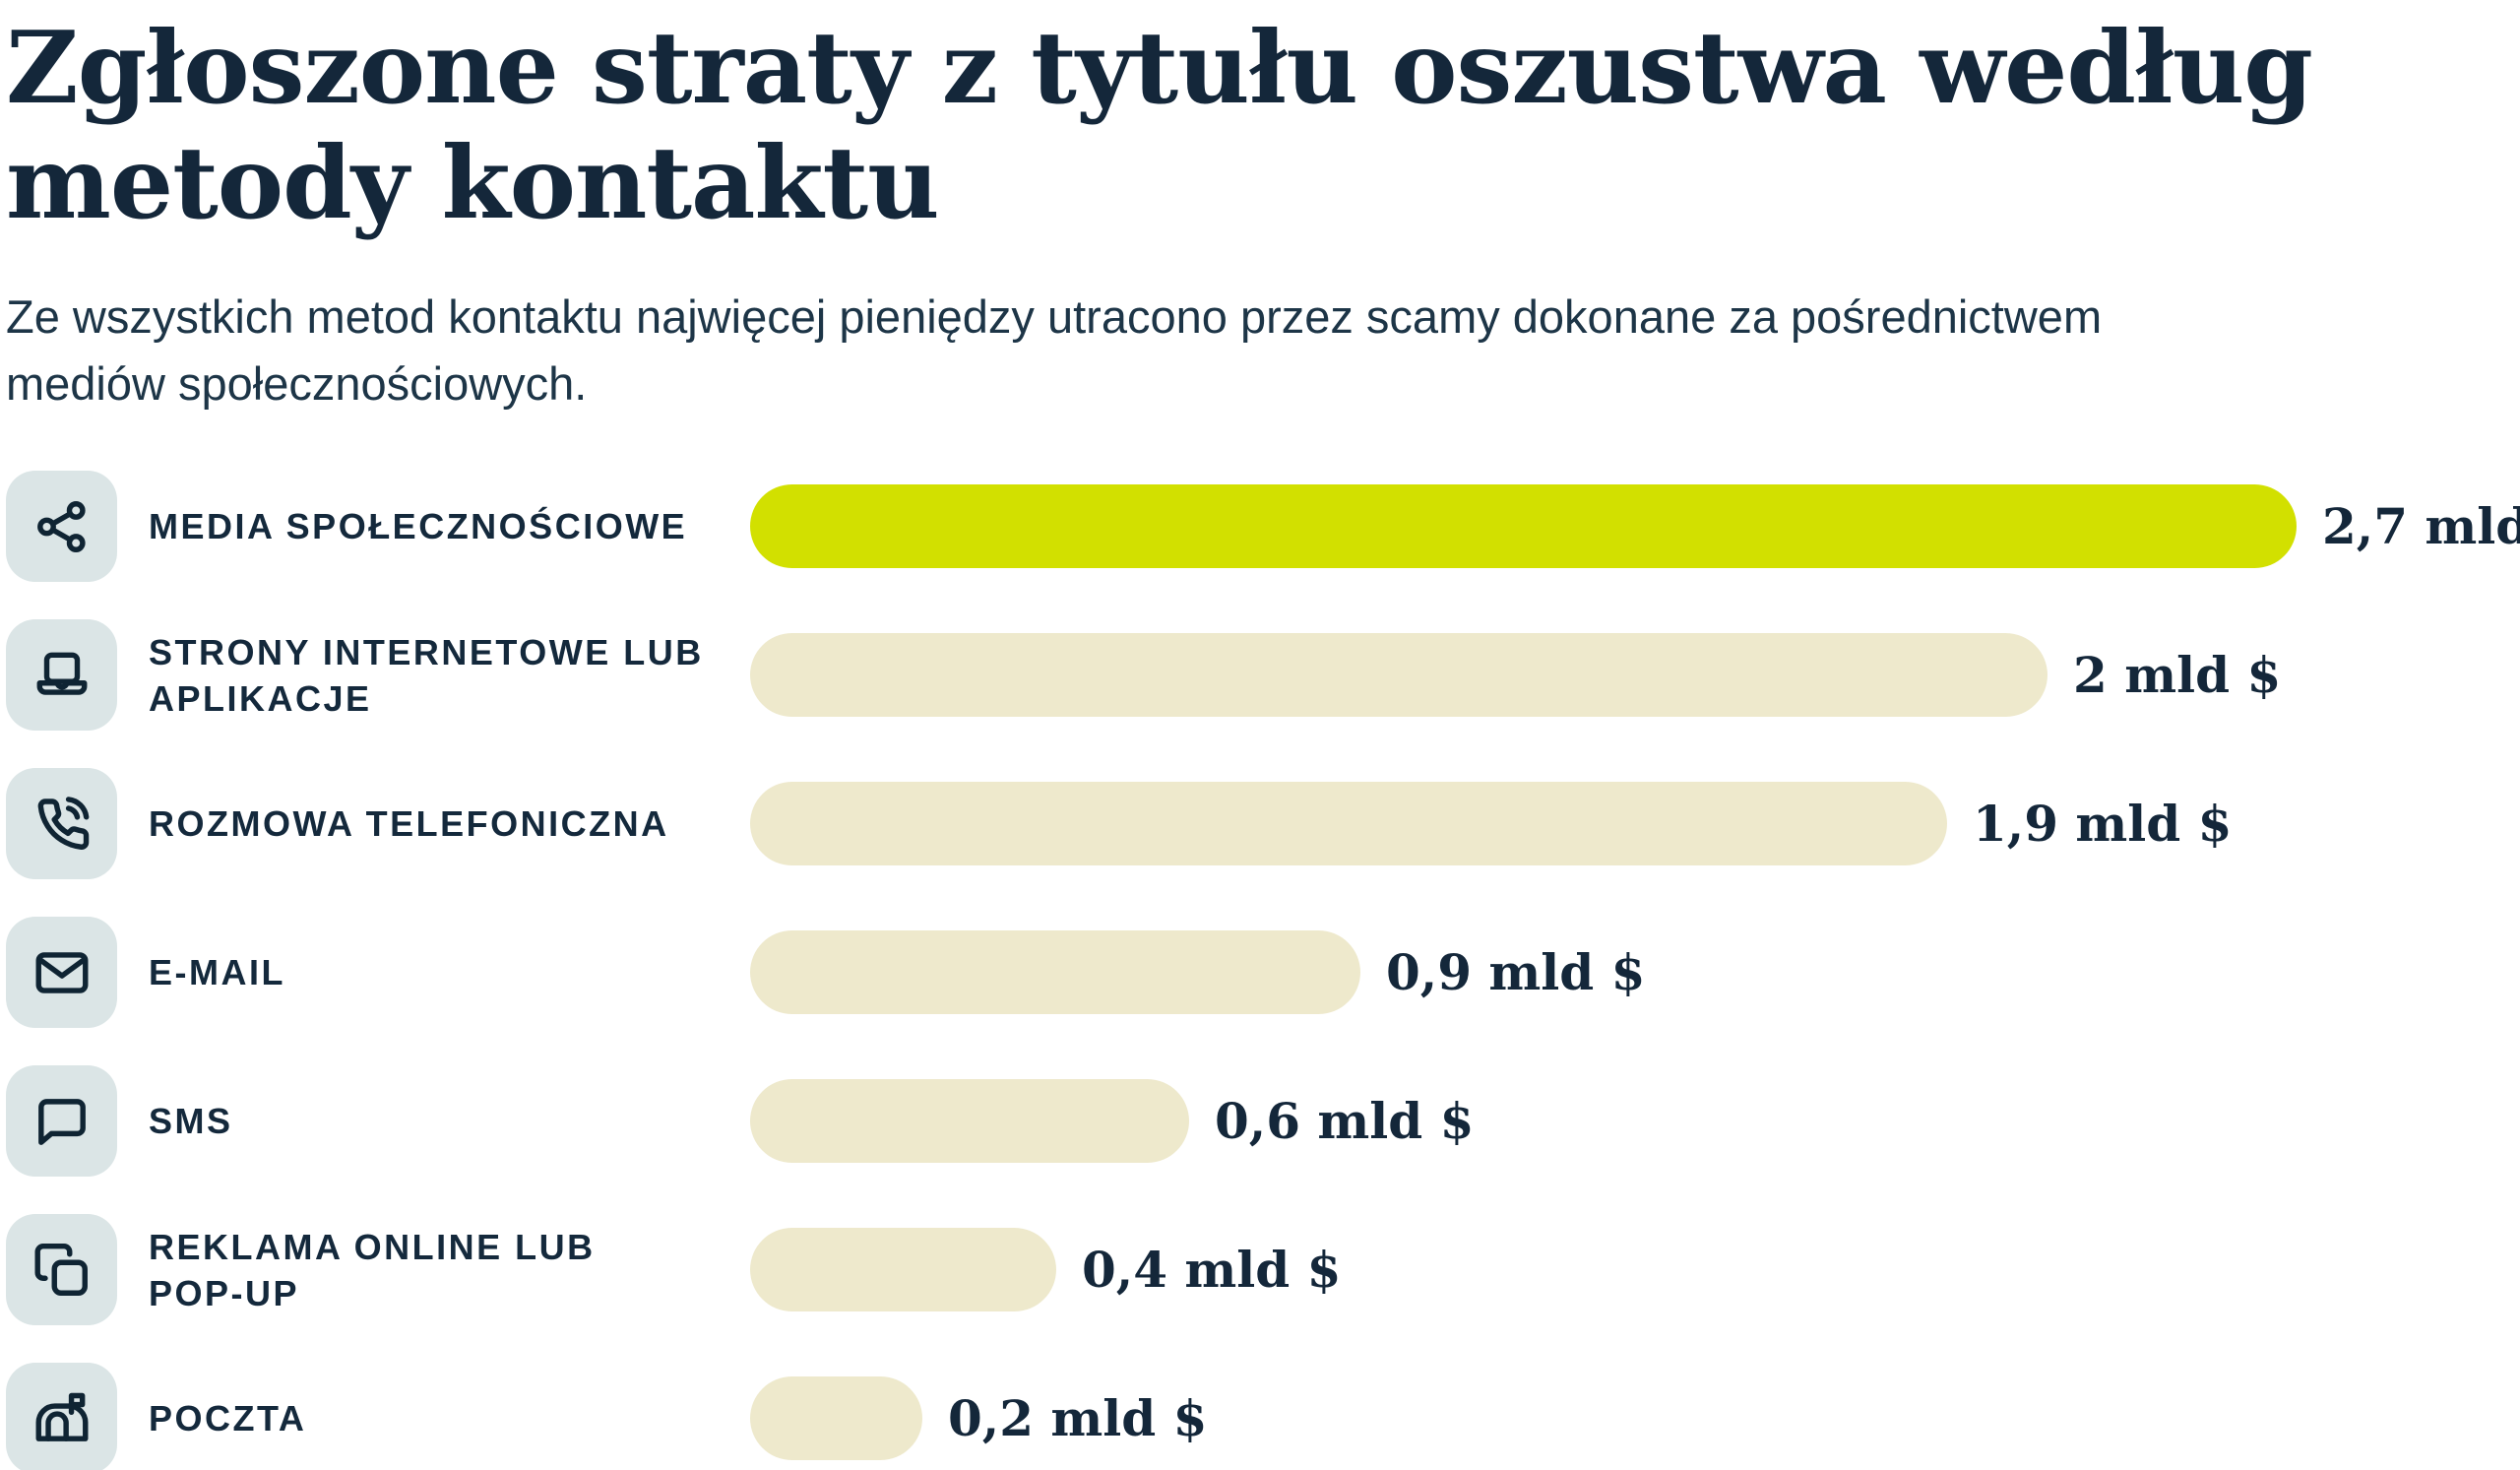 This screenshot has height=1470, width=2520. I want to click on chart-row: MEDIA SPOŁECZNOŚCIOWE 2,7 mld $, so click(1263, 526).